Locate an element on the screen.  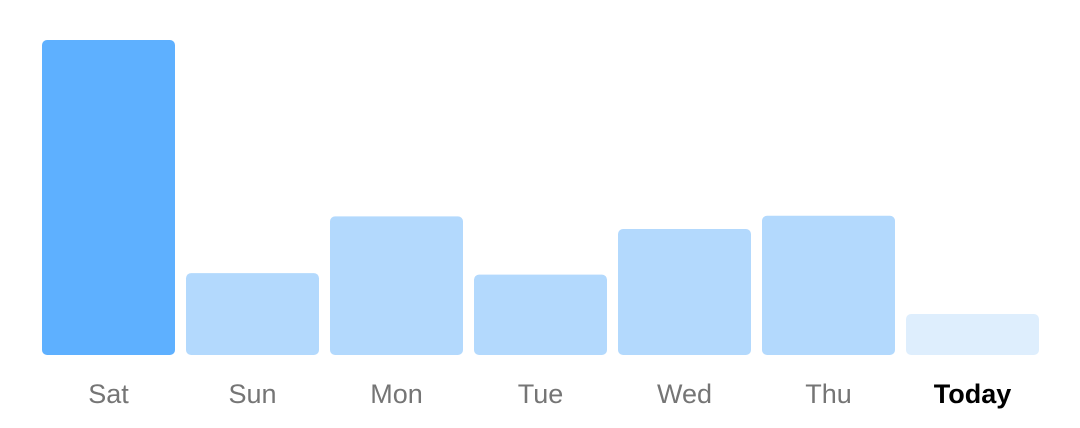
tick-label-today: Today is located at coordinates (973, 394).